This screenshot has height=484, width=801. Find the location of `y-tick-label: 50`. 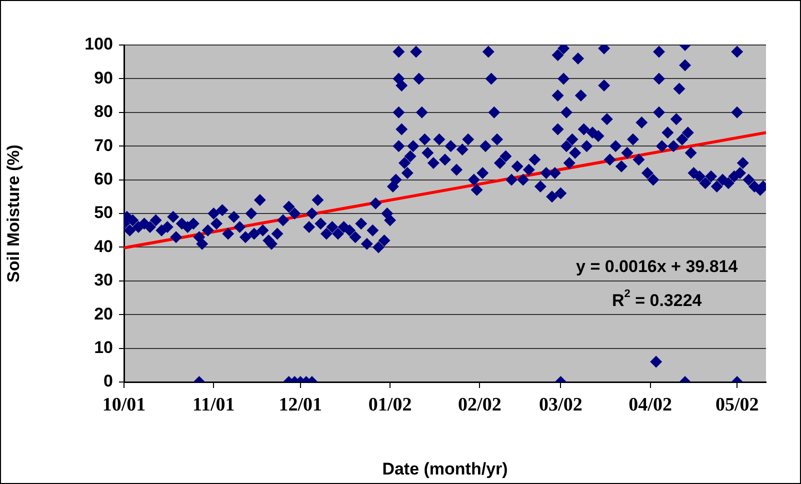

y-tick-label: 50 is located at coordinates (103, 212).